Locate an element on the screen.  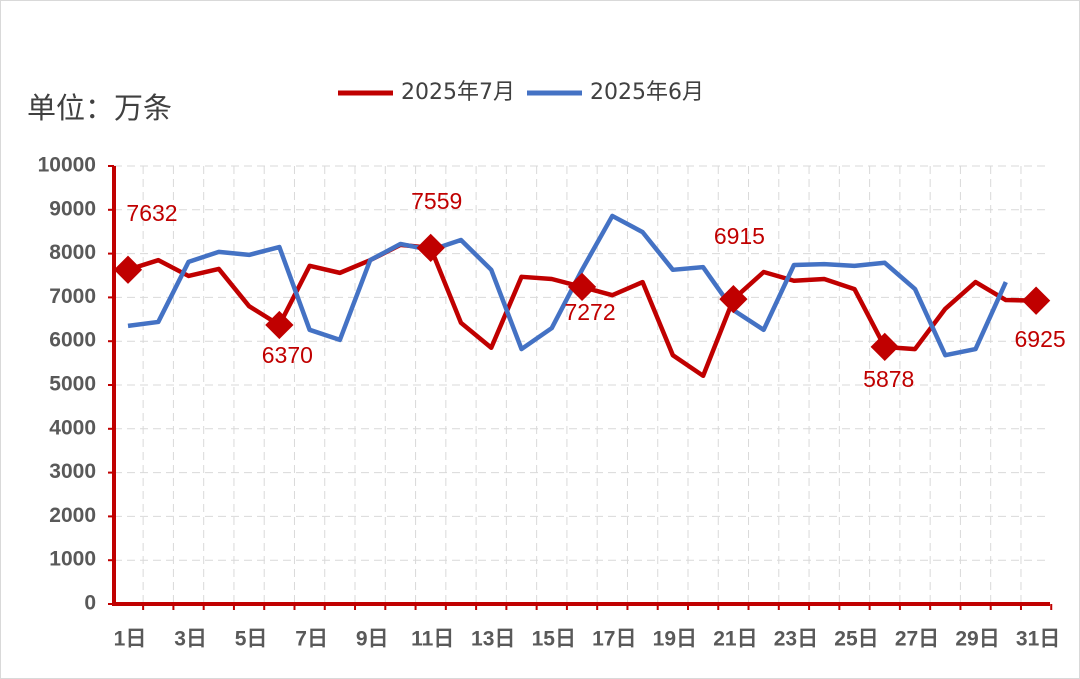
annotation: 7559 is located at coordinates (436, 201).